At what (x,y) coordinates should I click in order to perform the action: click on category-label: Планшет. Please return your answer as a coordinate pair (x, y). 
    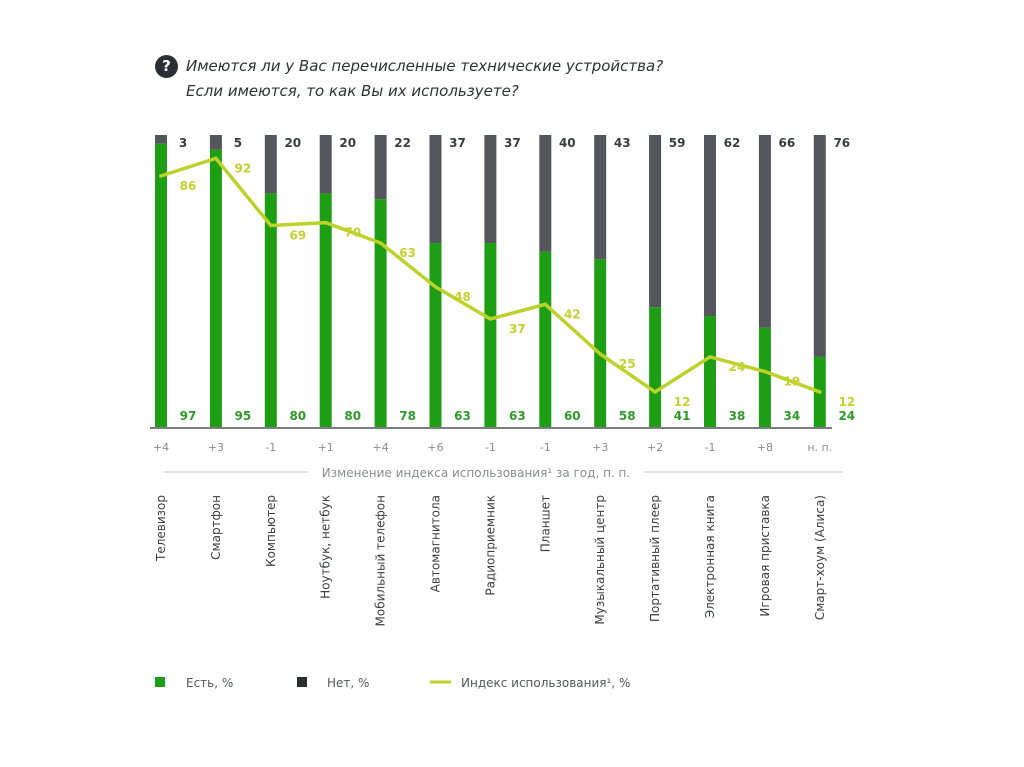
    Looking at the image, I should click on (545, 523).